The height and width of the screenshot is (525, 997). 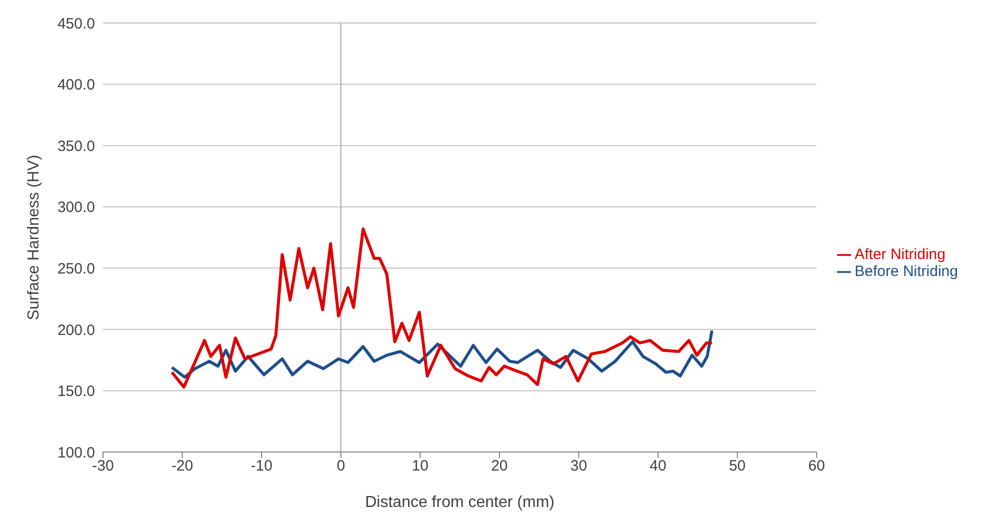 I want to click on y-tick-label: 100.0, so click(x=76, y=453).